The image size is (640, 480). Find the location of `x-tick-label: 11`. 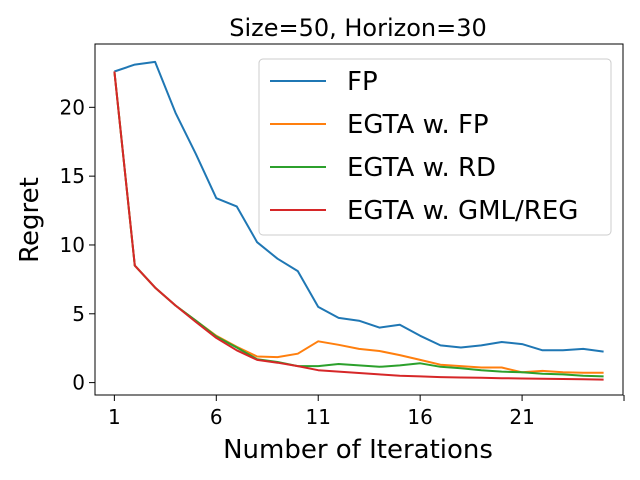

x-tick-label: 11 is located at coordinates (318, 417).